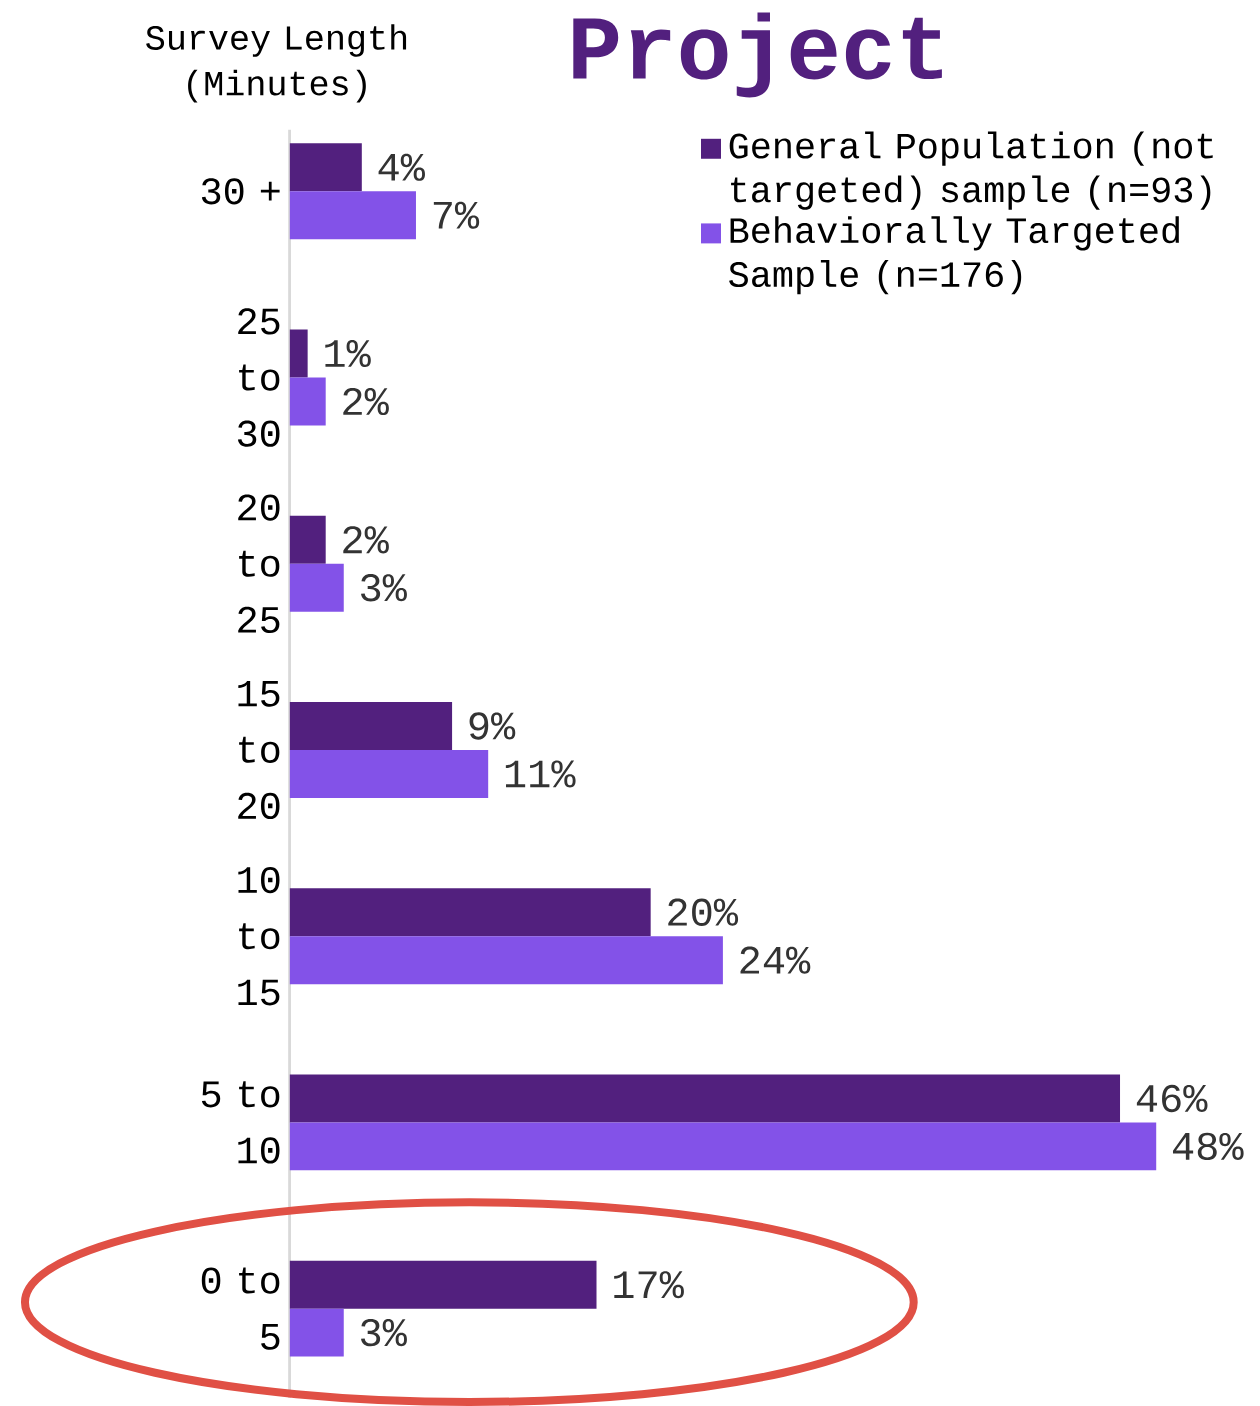  What do you see at coordinates (259, 936) in the screenshot?
I see `y-tick-label: 10 to 15` at bounding box center [259, 936].